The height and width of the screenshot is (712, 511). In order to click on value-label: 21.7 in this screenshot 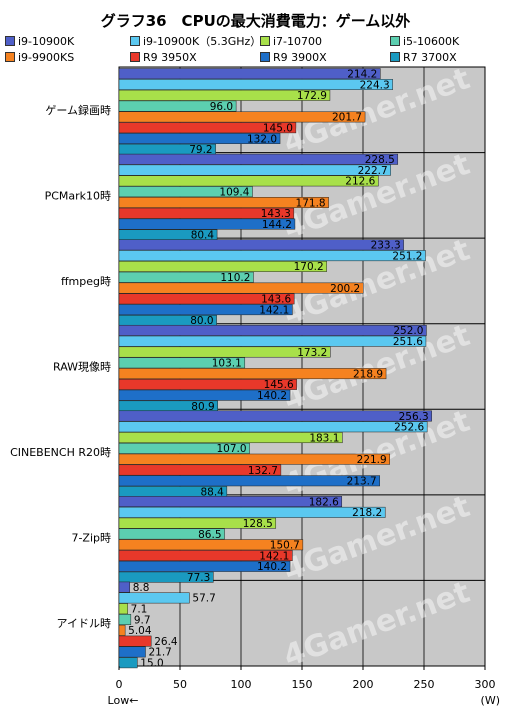, I will do `click(159, 653)`.